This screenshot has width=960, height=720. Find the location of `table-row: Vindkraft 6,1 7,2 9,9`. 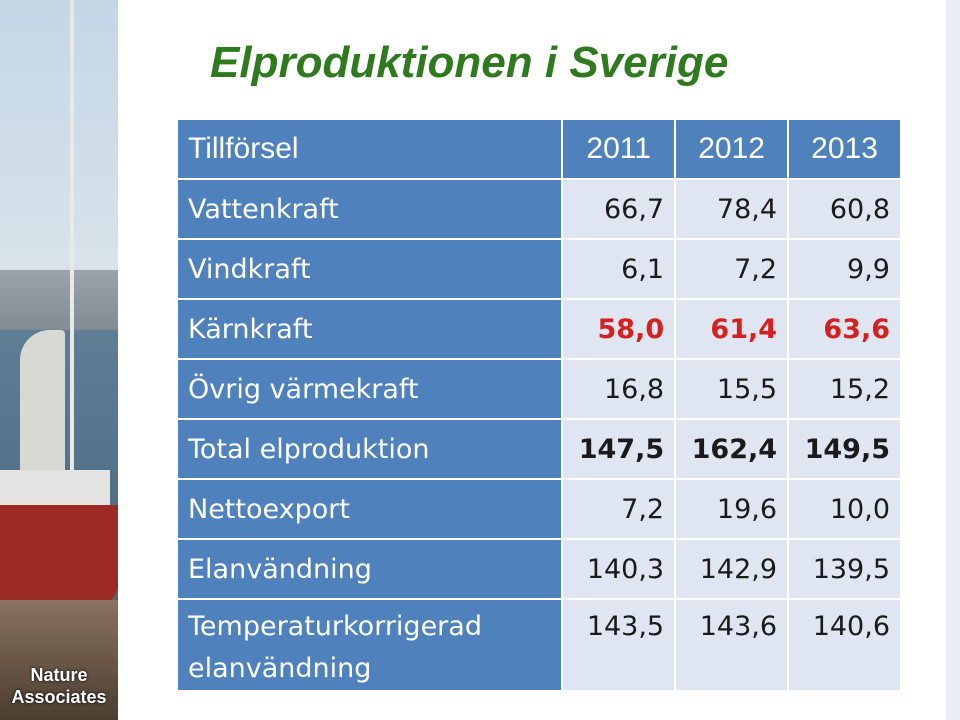

table-row: Vindkraft 6,1 7,2 9,9 is located at coordinates (538, 269).